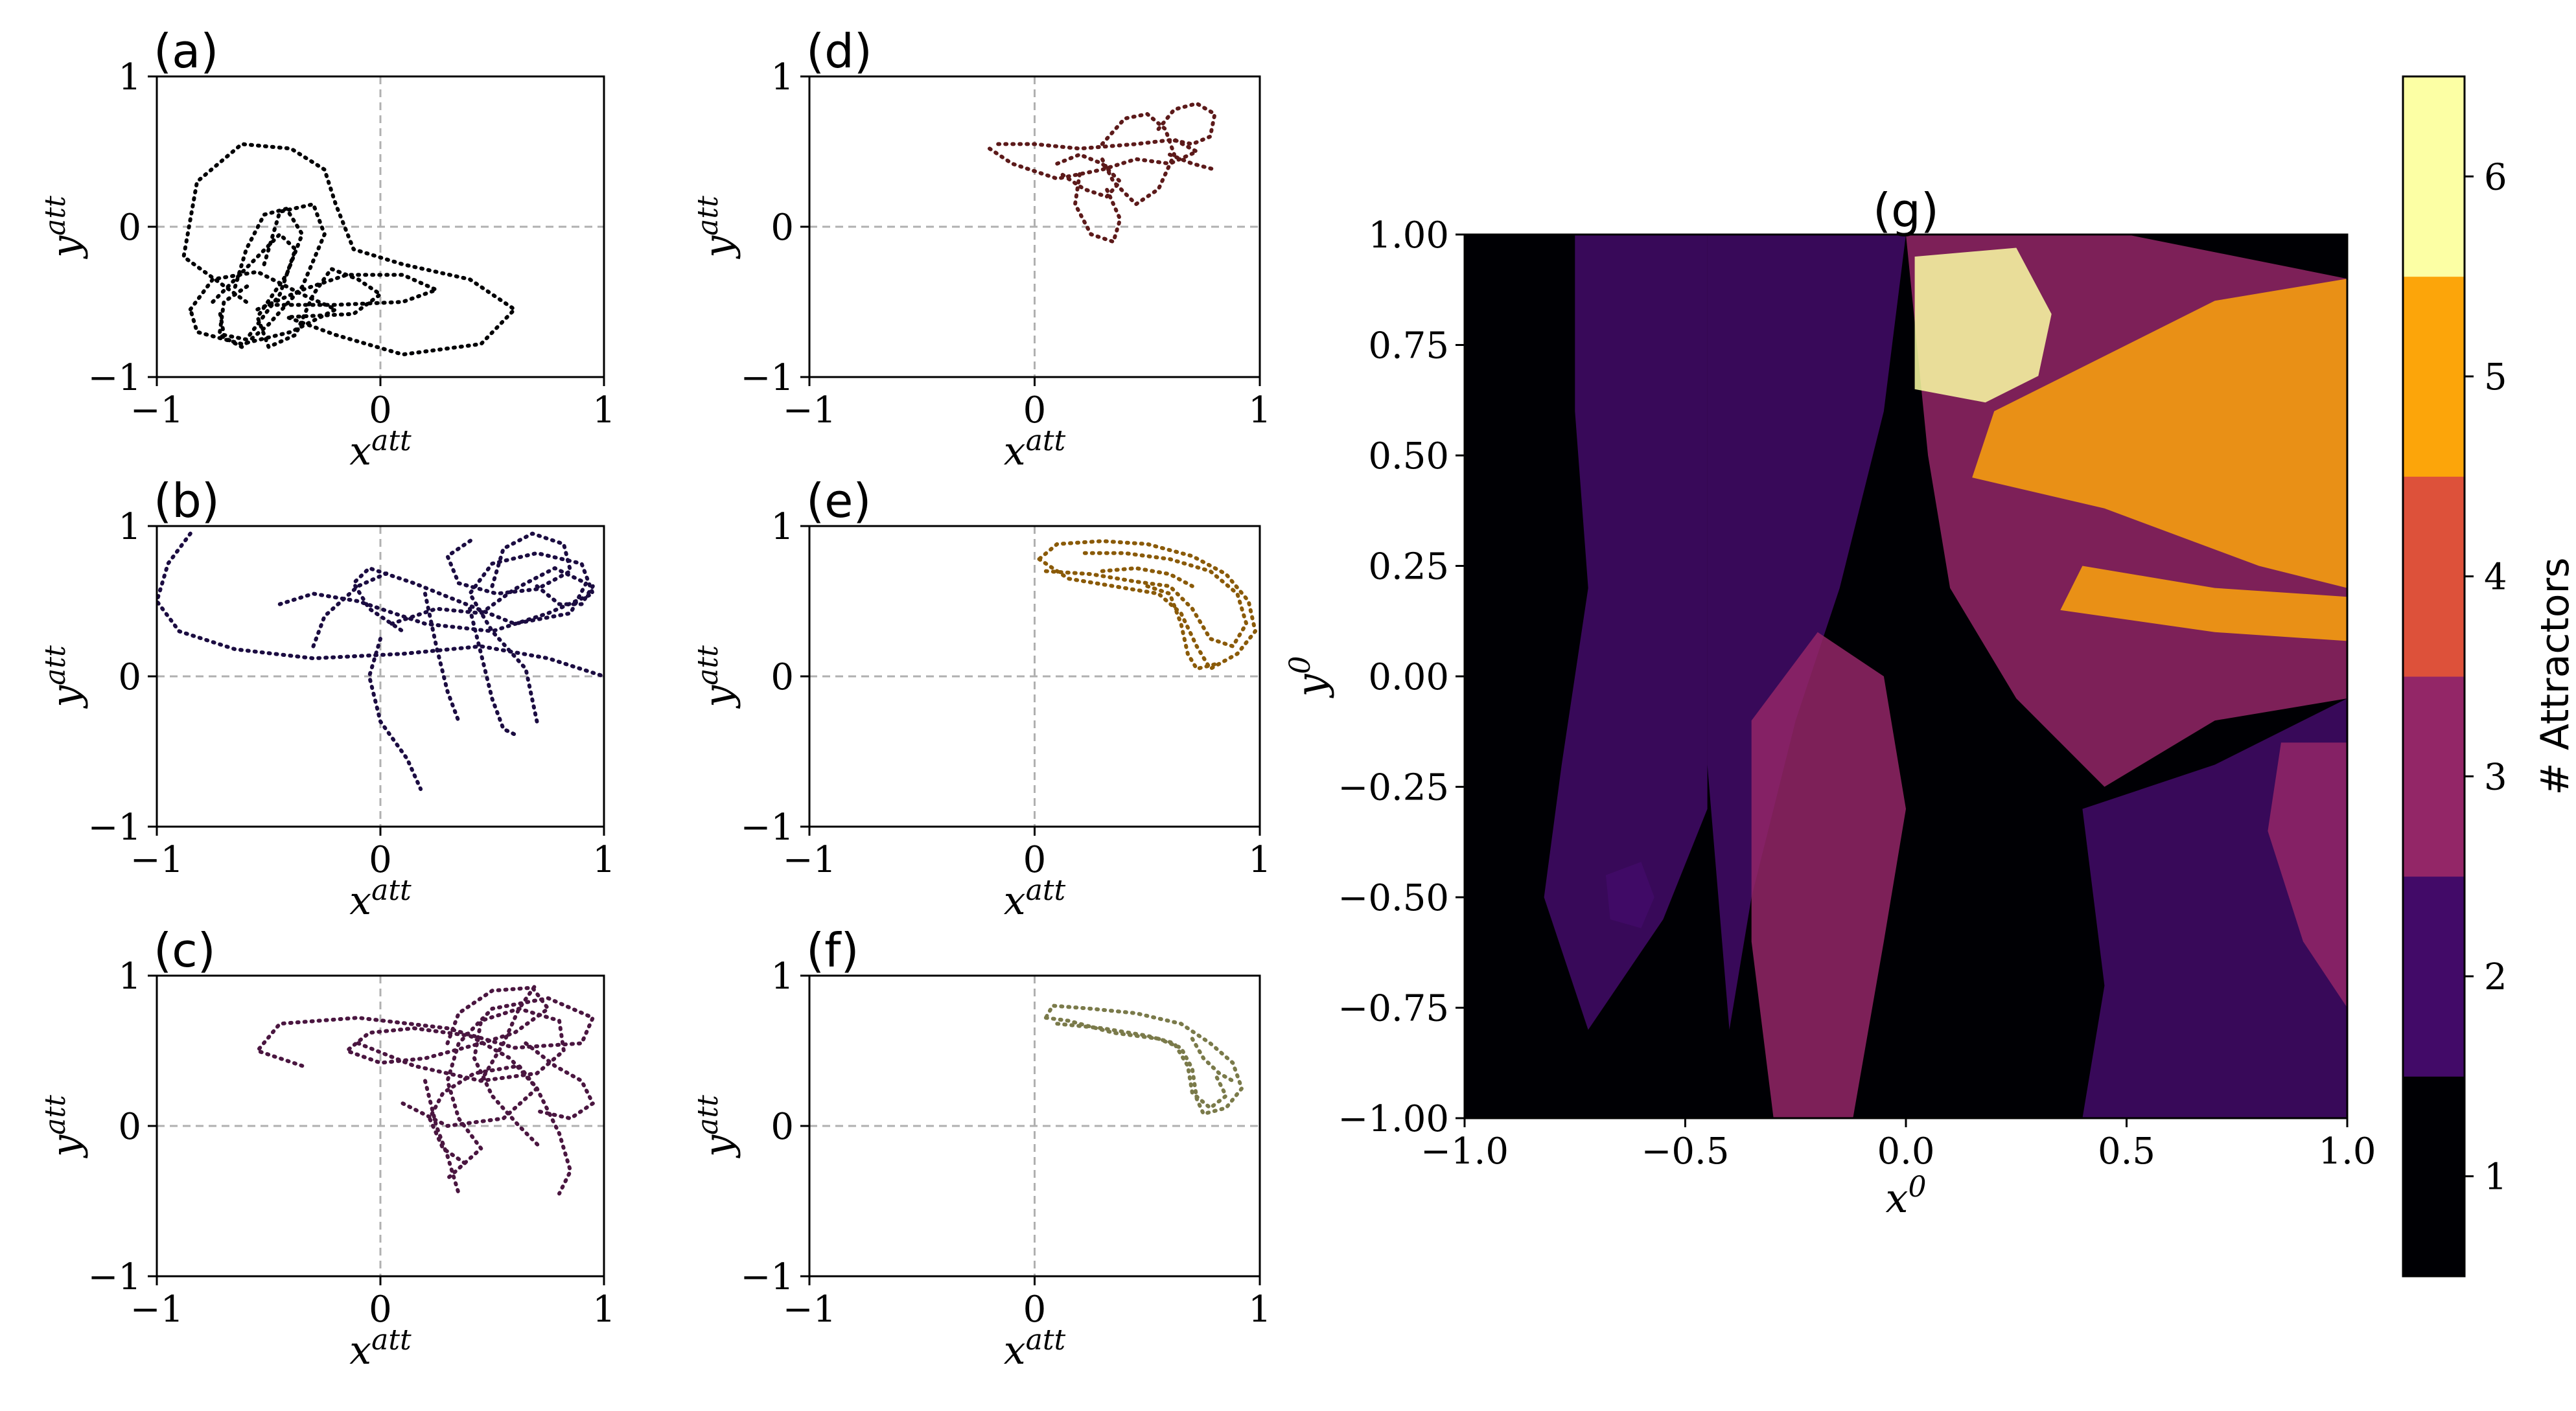  Describe the element at coordinates (1906, 1151) in the screenshot. I see `x-tick-label: 0.0` at that location.